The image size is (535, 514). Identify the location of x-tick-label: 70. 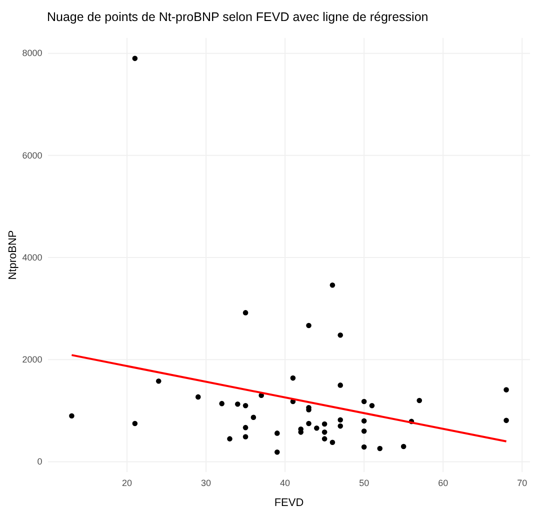
(522, 483).